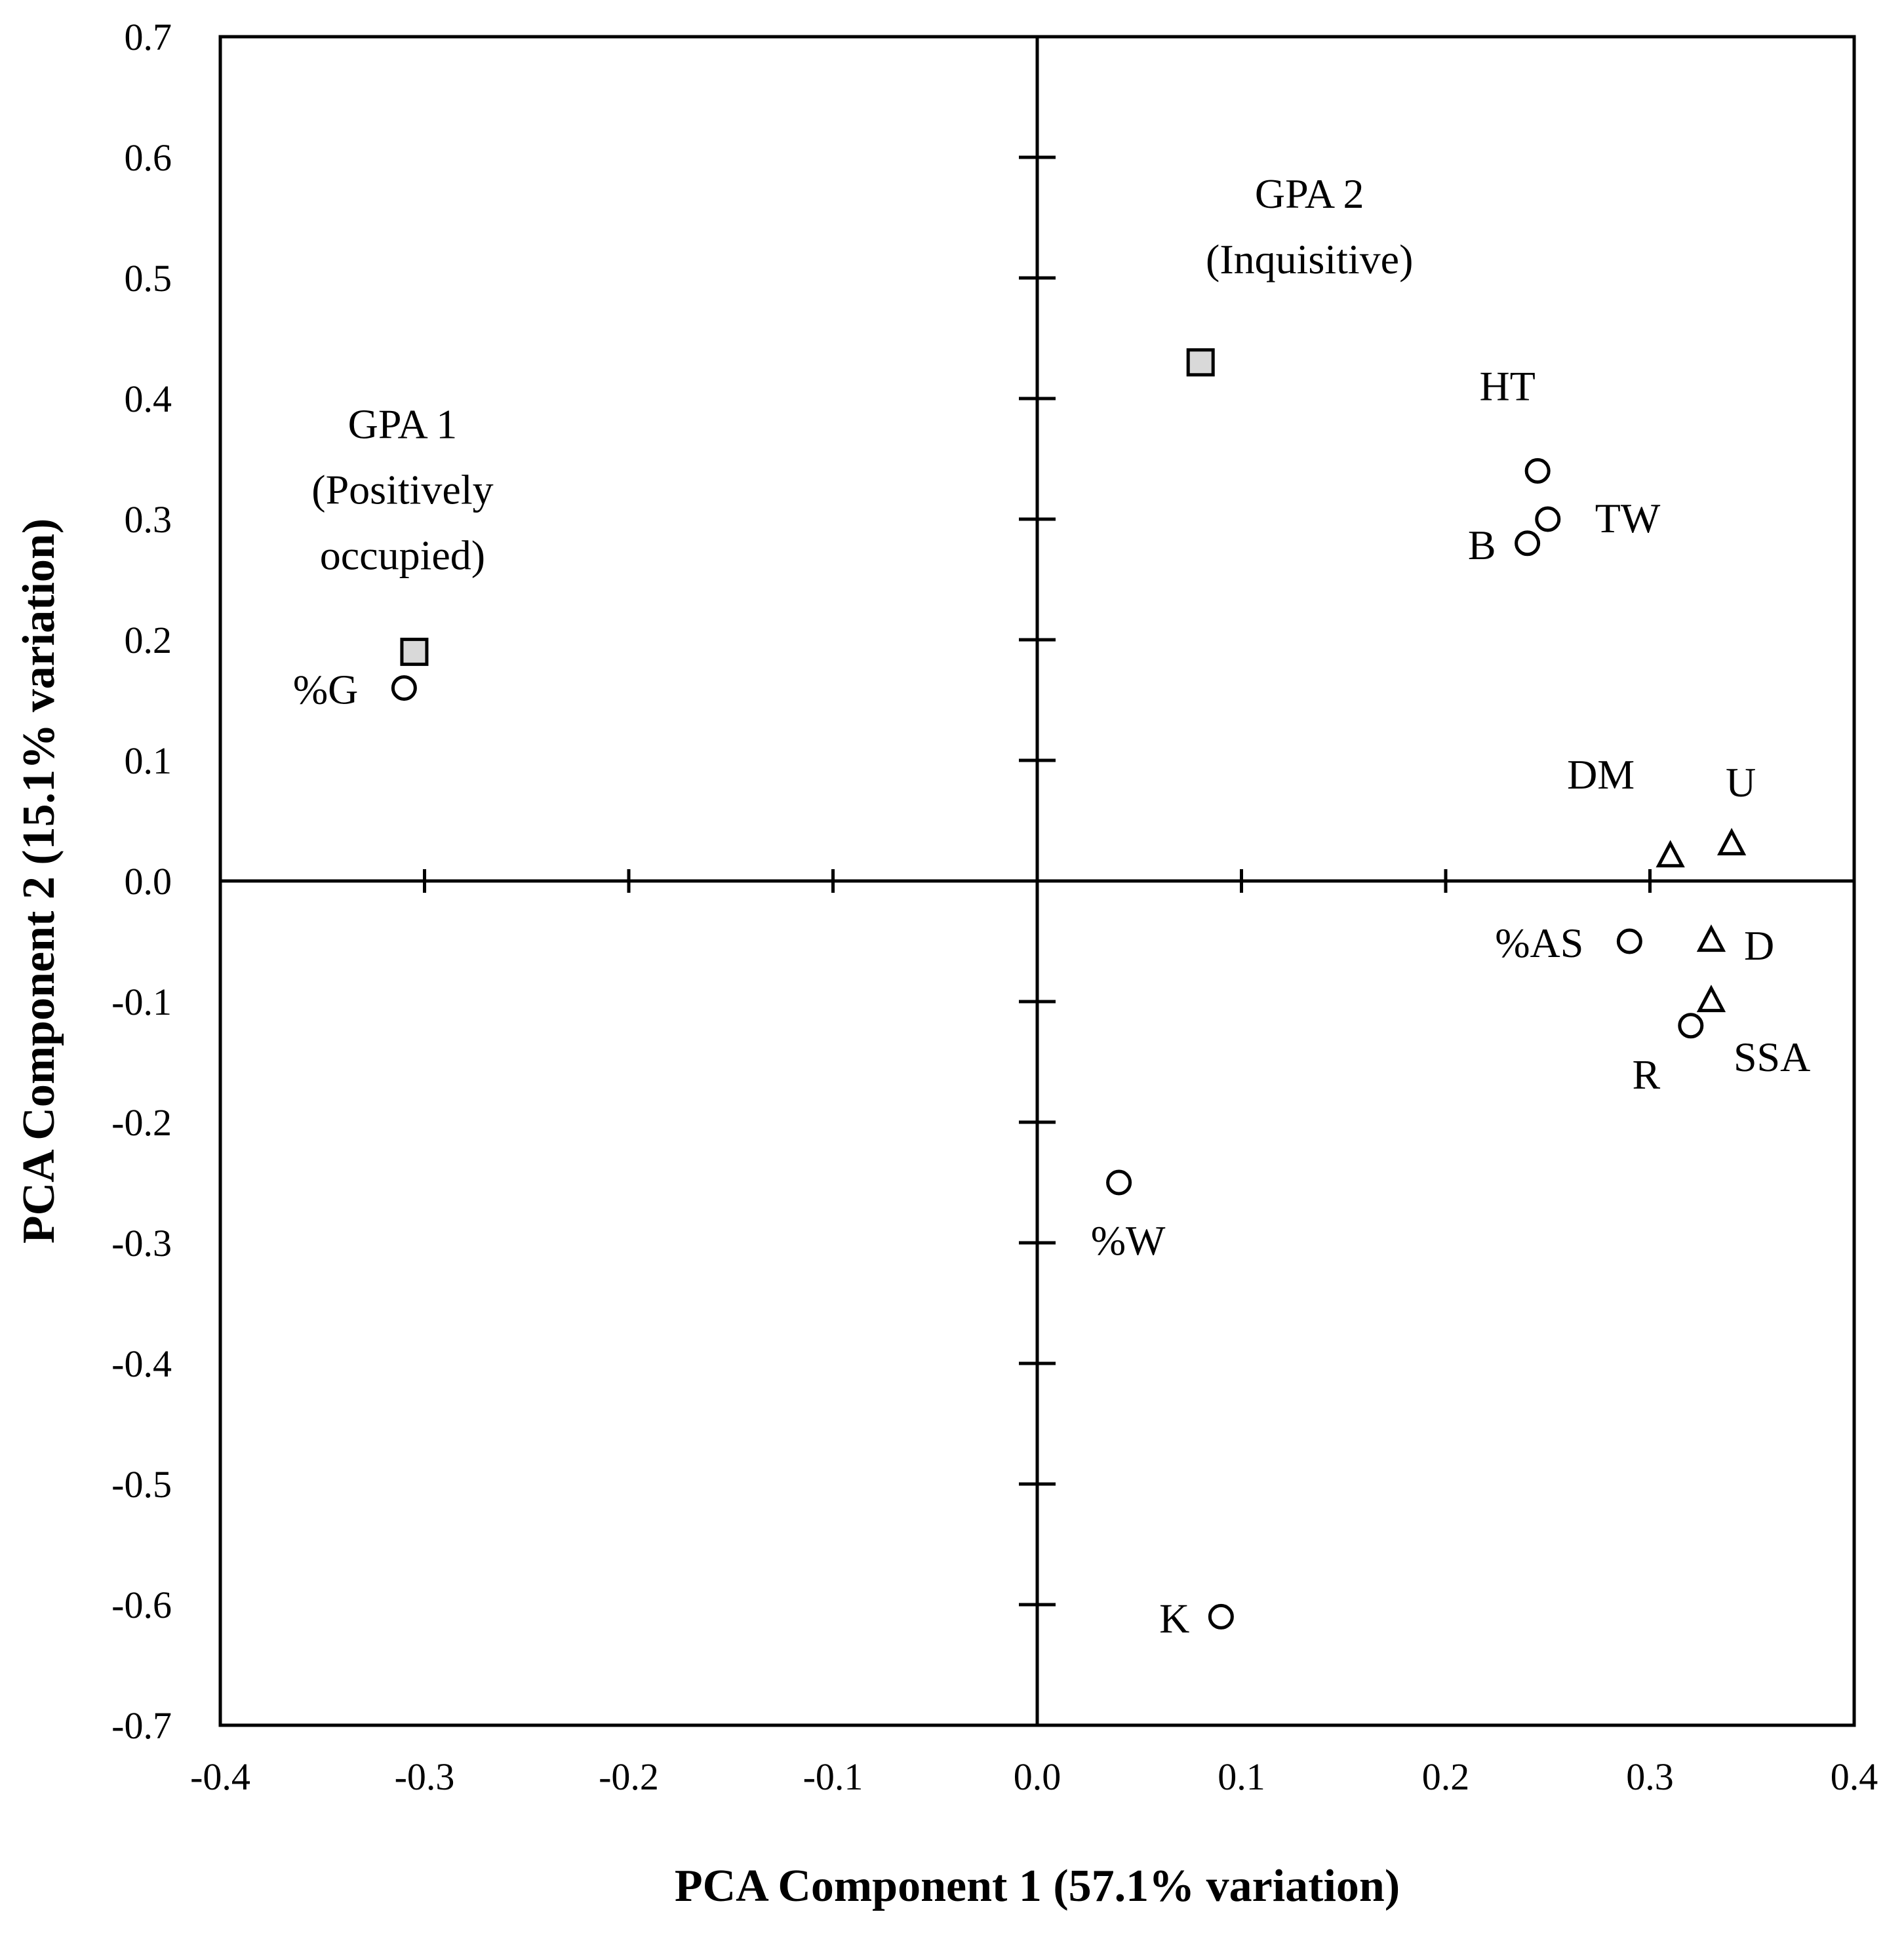 The width and height of the screenshot is (1904, 1935). I want to click on x-axis-title: PCA Component 1 (57.1% variation), so click(1037, 1886).